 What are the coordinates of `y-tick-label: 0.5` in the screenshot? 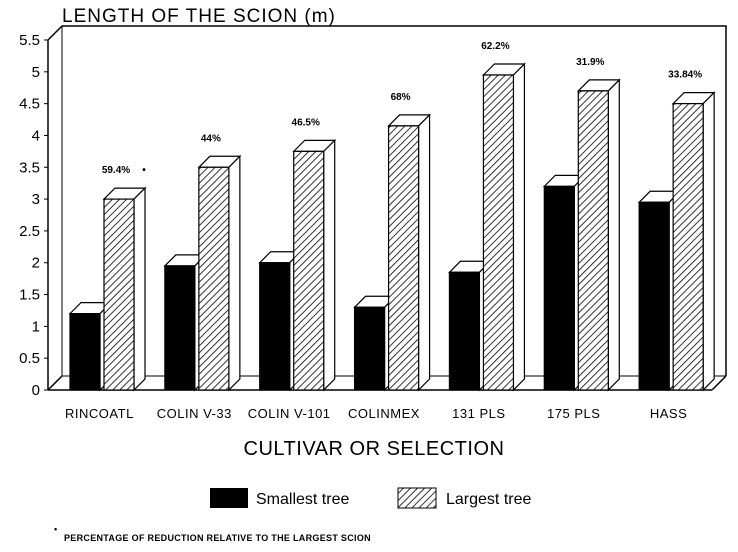 It's located at (29, 358).